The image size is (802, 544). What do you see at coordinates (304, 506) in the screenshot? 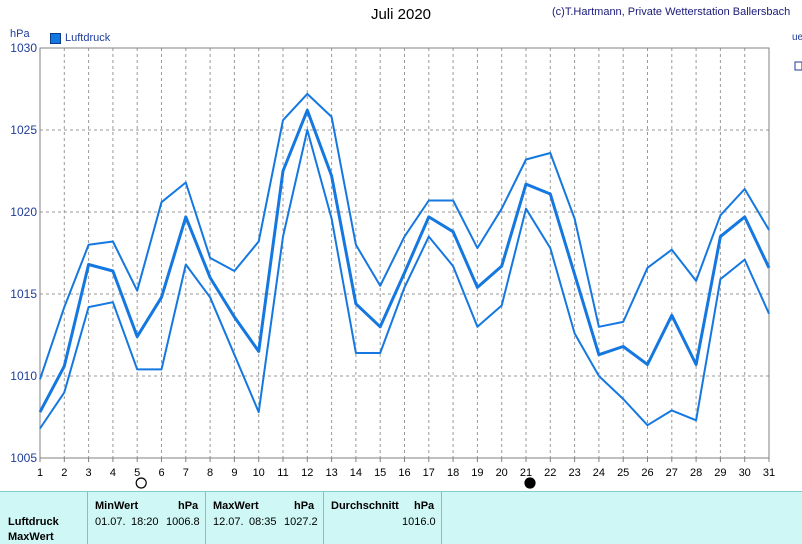
I see `maxwert-unit: hPa` at bounding box center [304, 506].